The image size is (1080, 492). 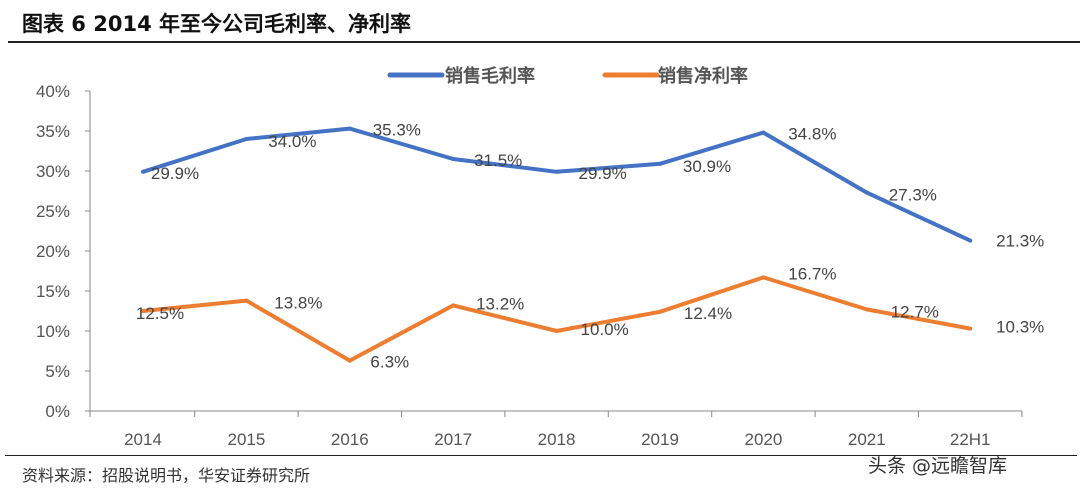 What do you see at coordinates (557, 439) in the screenshot?
I see `x-tick-label: 2018` at bounding box center [557, 439].